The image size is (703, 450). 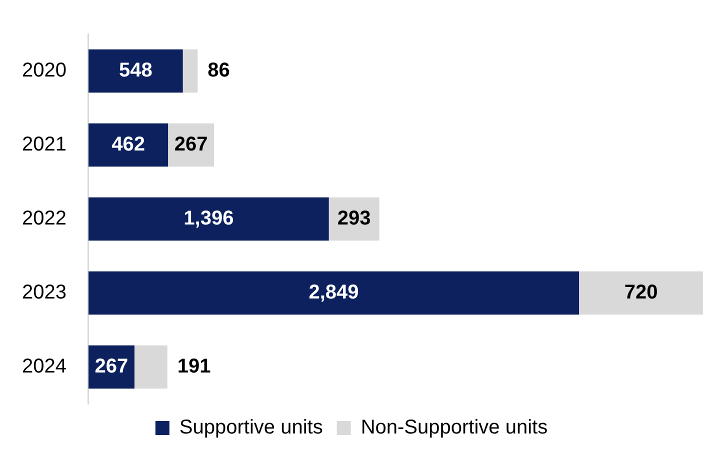 I want to click on y-tick-label: 2020, so click(x=44, y=71).